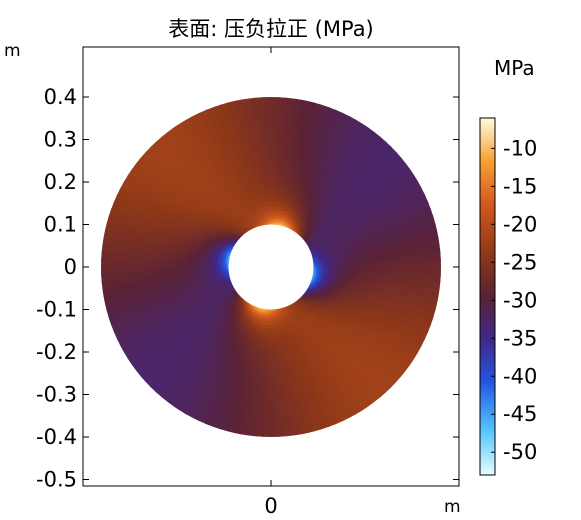 This screenshot has width=581, height=520. What do you see at coordinates (271, 29) in the screenshot?
I see `chart-title: 表面: 压负拉正 (MPa)` at bounding box center [271, 29].